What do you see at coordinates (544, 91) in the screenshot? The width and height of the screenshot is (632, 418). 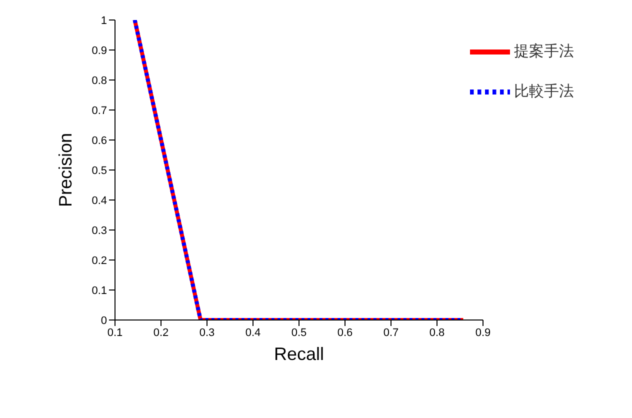 I see `legend-label: 比較手法` at bounding box center [544, 91].